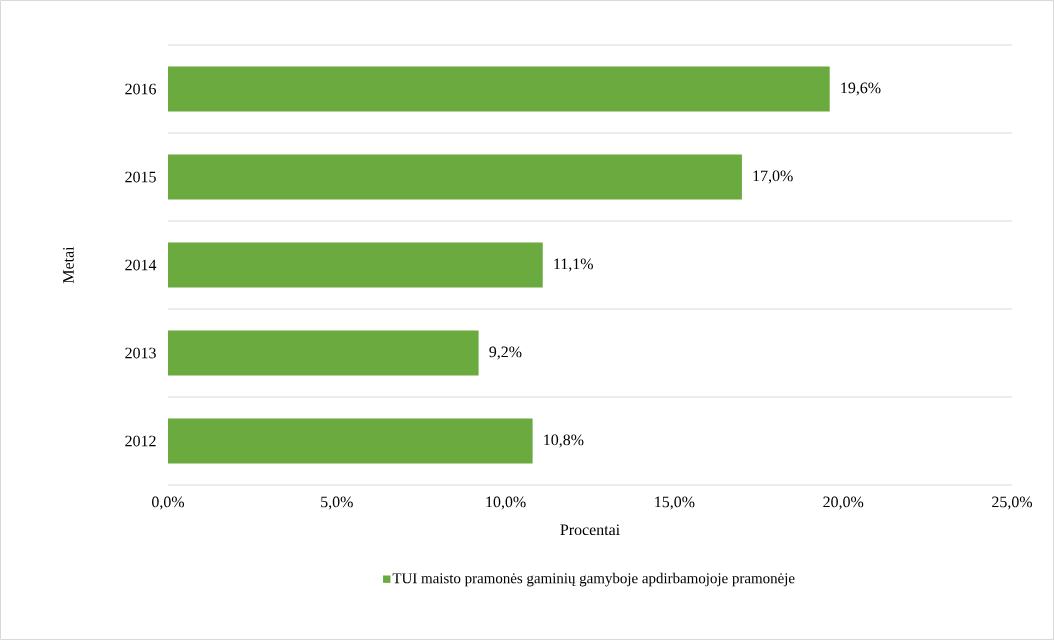 This screenshot has width=1054, height=640. What do you see at coordinates (843, 503) in the screenshot?
I see `x-tick-label: 20,0%` at bounding box center [843, 503].